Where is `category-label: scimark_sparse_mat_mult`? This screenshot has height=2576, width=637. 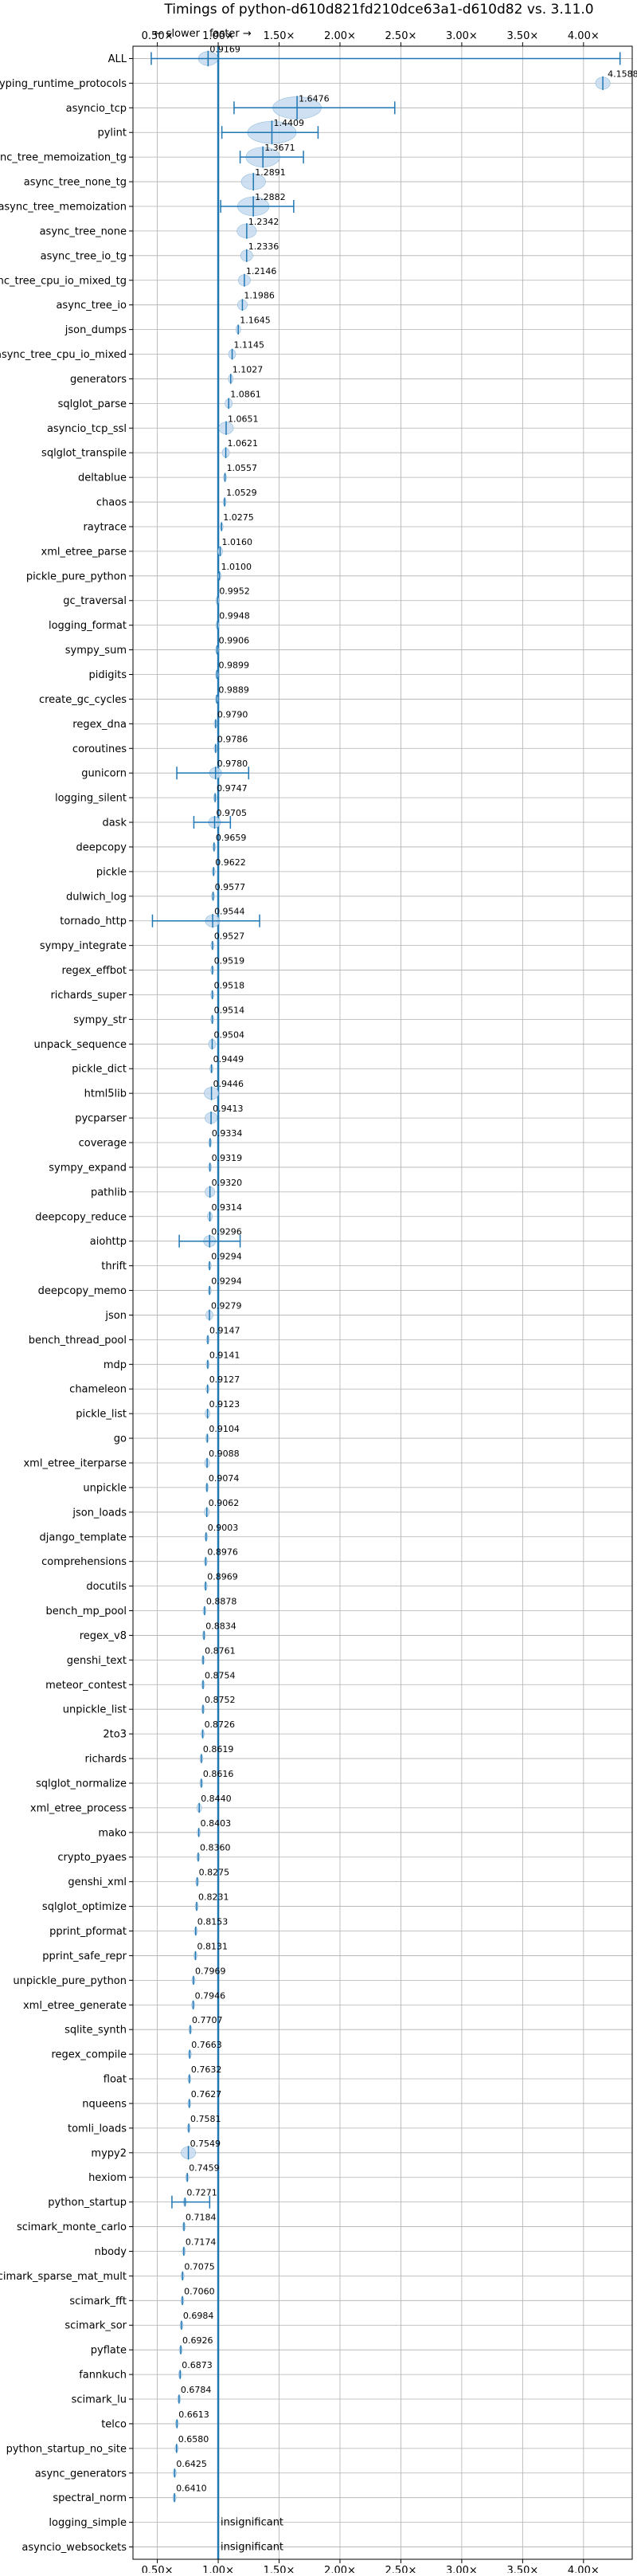
category-label: scimark_sparse_mat_mult is located at coordinates (63, 2277).